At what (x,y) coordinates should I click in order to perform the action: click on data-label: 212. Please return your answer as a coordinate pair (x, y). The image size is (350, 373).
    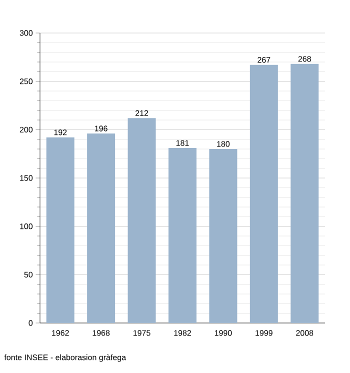
    Looking at the image, I should click on (142, 113).